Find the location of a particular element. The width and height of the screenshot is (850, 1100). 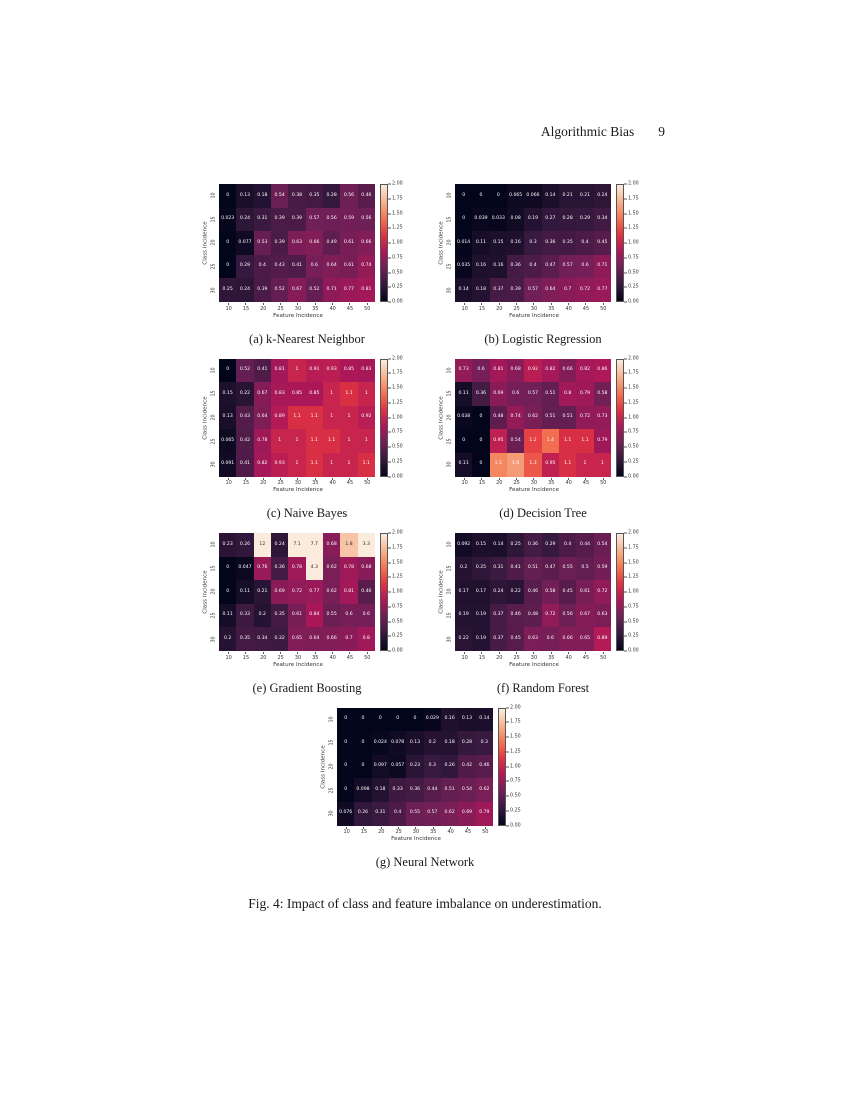

heatmap-cell: 0.43 is located at coordinates (280, 266).